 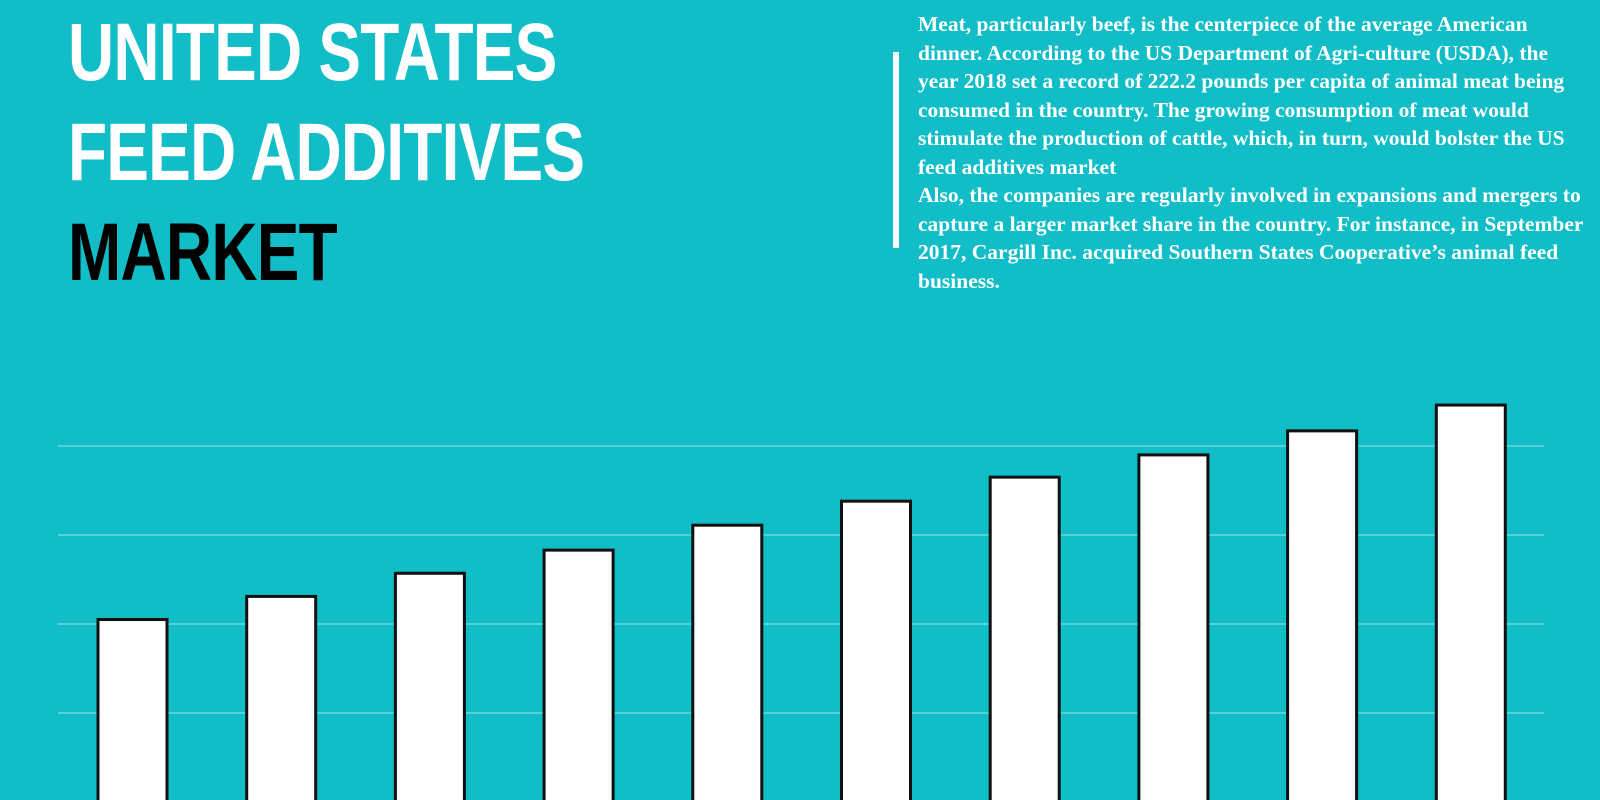 I want to click on title-line-market: MARKET, so click(x=203, y=252).